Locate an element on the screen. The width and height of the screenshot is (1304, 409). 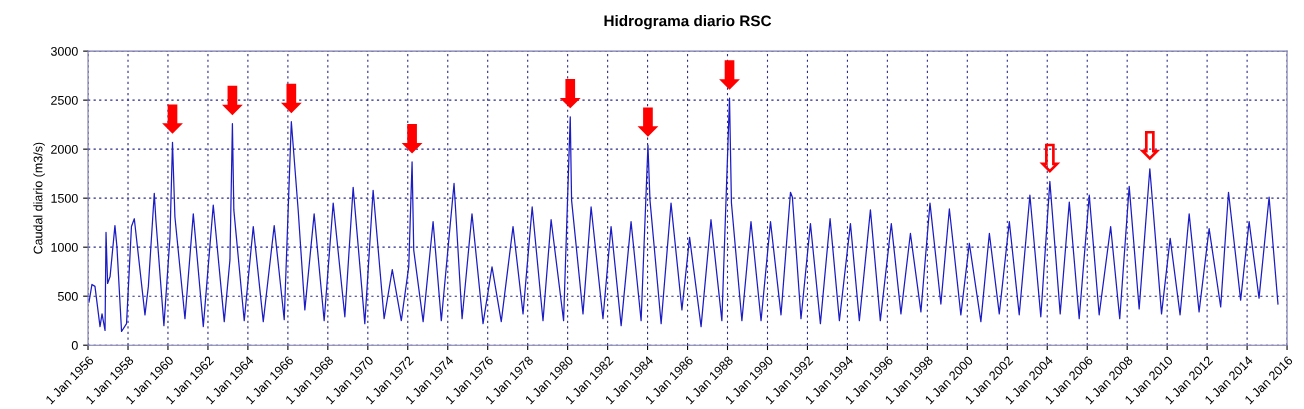
y-tick-label: 0 is located at coordinates (74, 345).